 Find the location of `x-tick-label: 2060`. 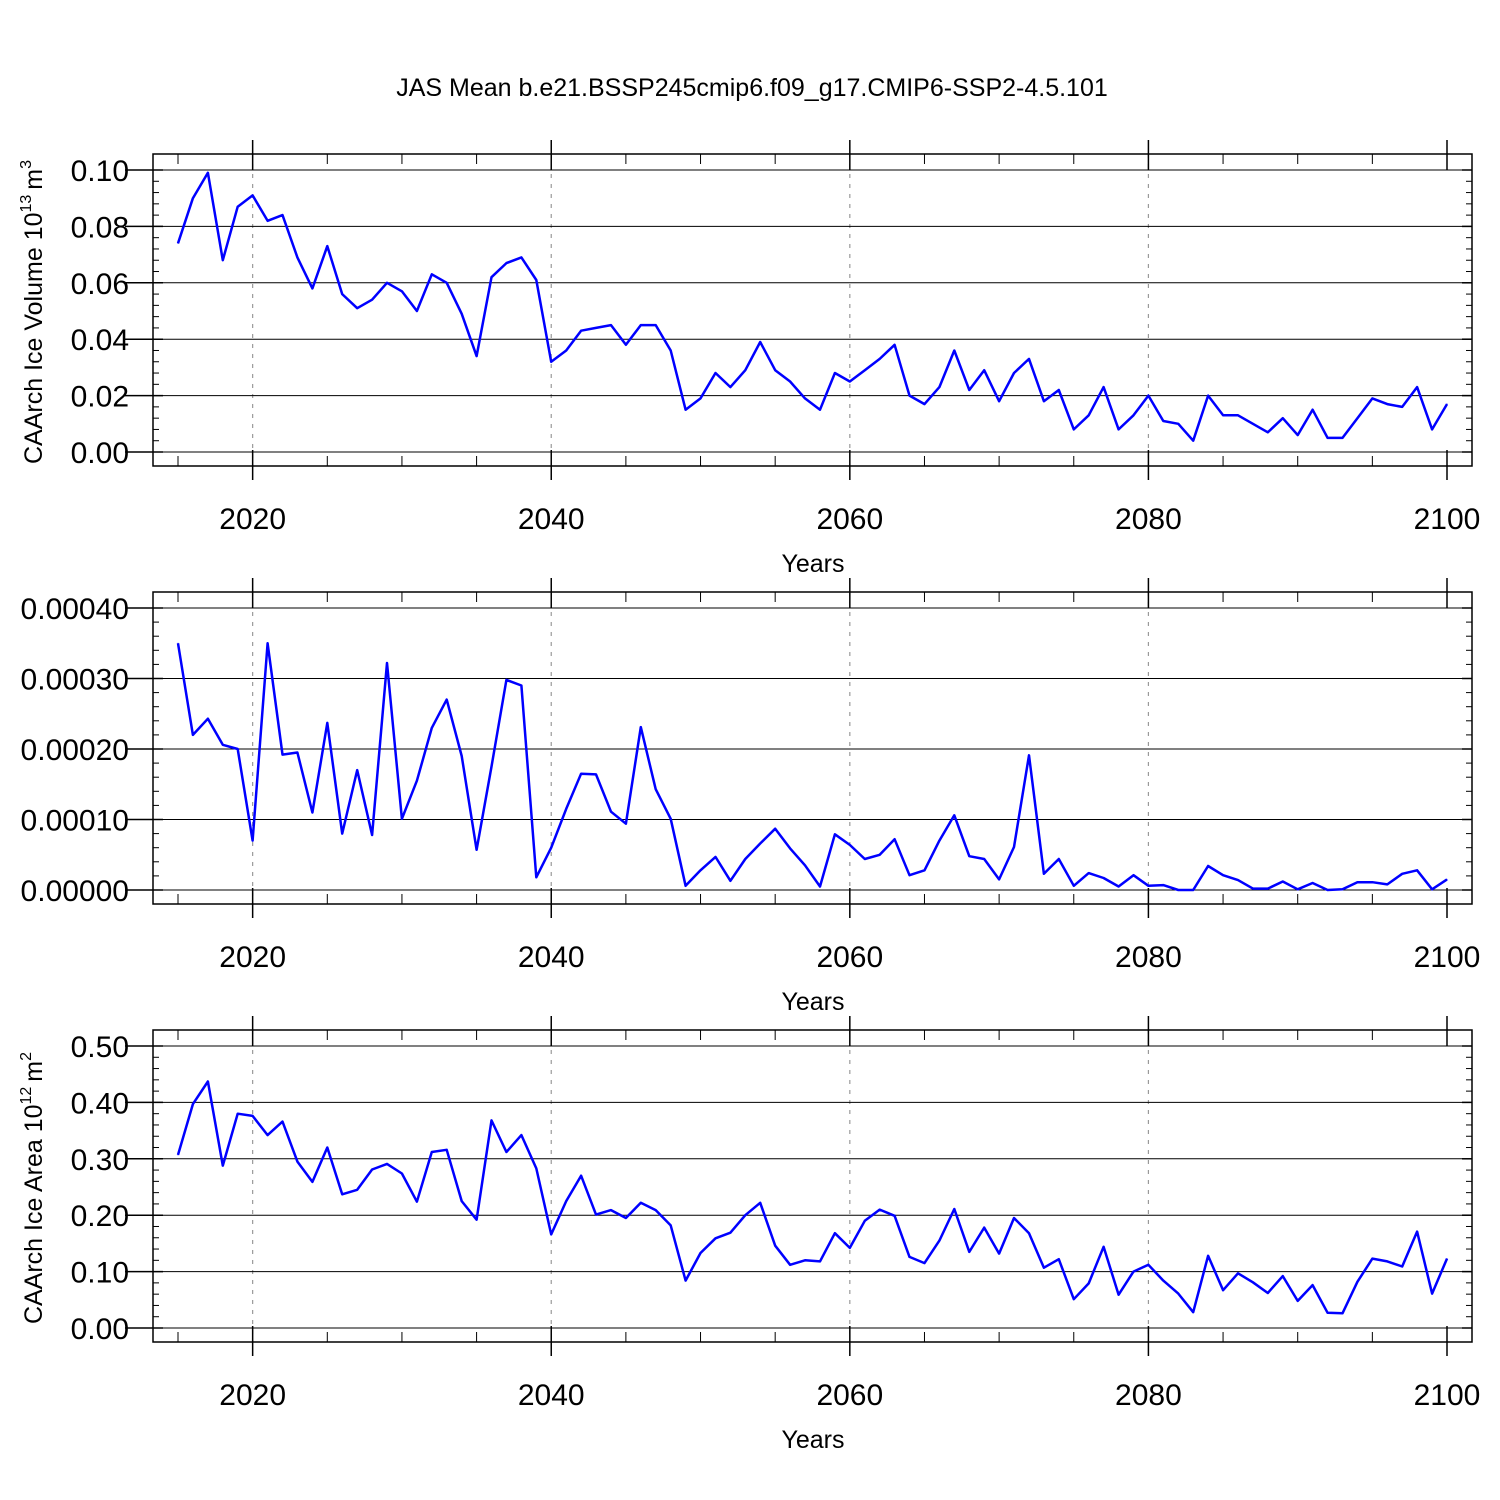

x-tick-label: 2060 is located at coordinates (849, 1395).